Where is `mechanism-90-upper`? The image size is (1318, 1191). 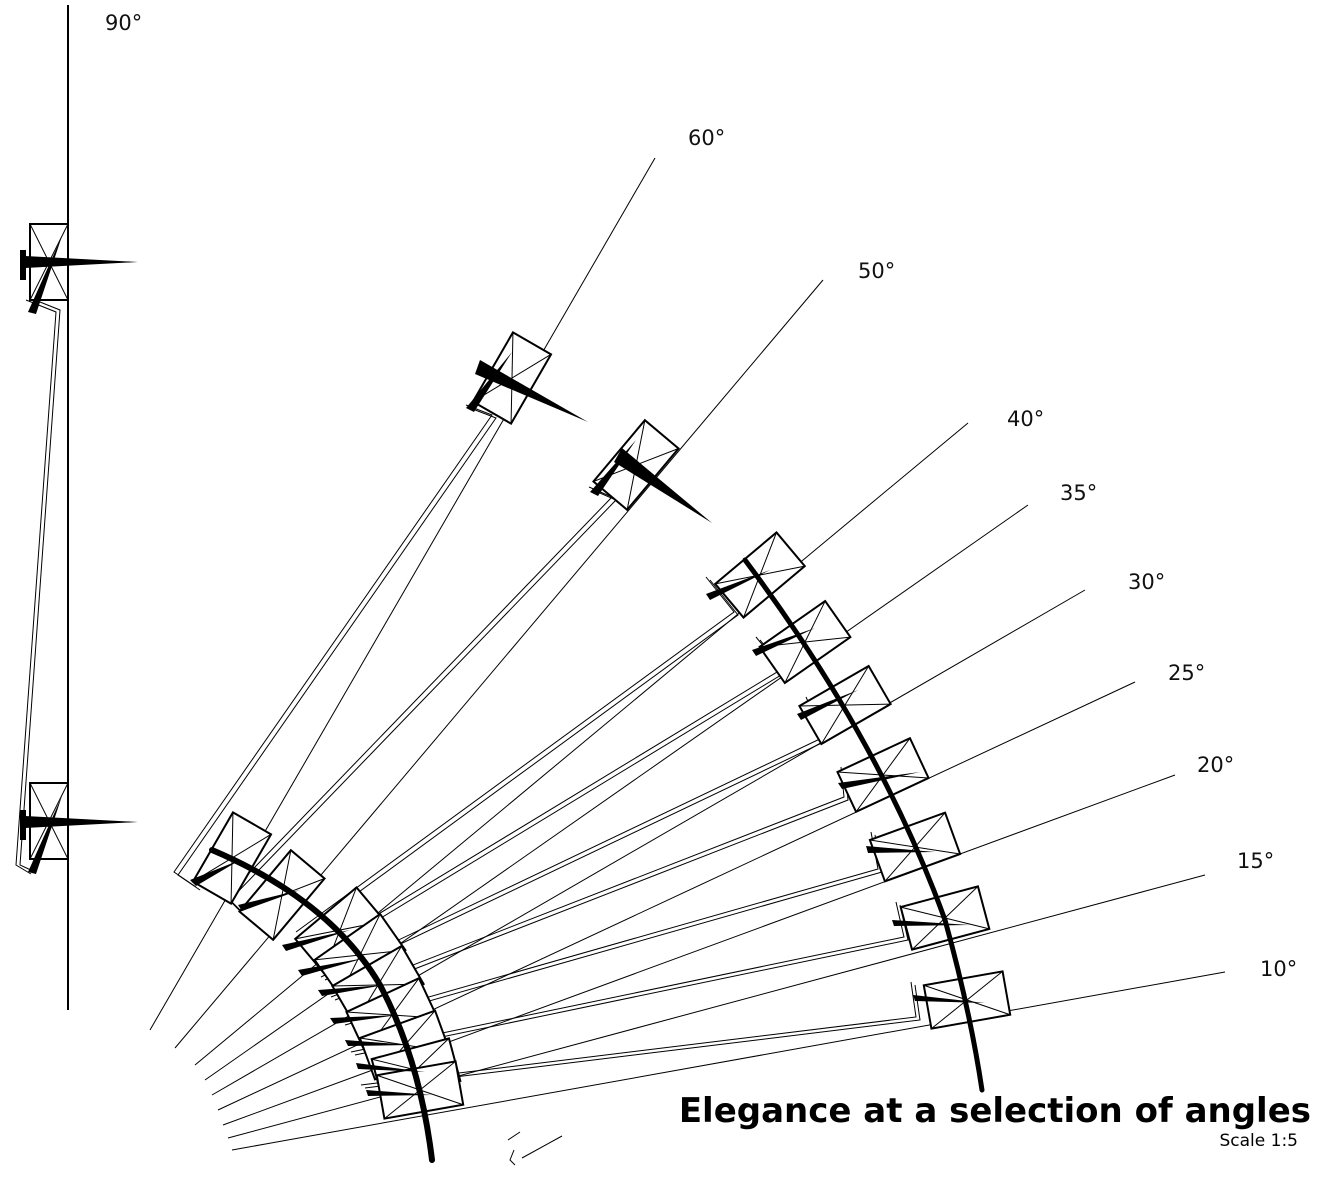
mechanism-90-upper is located at coordinates (79, 268).